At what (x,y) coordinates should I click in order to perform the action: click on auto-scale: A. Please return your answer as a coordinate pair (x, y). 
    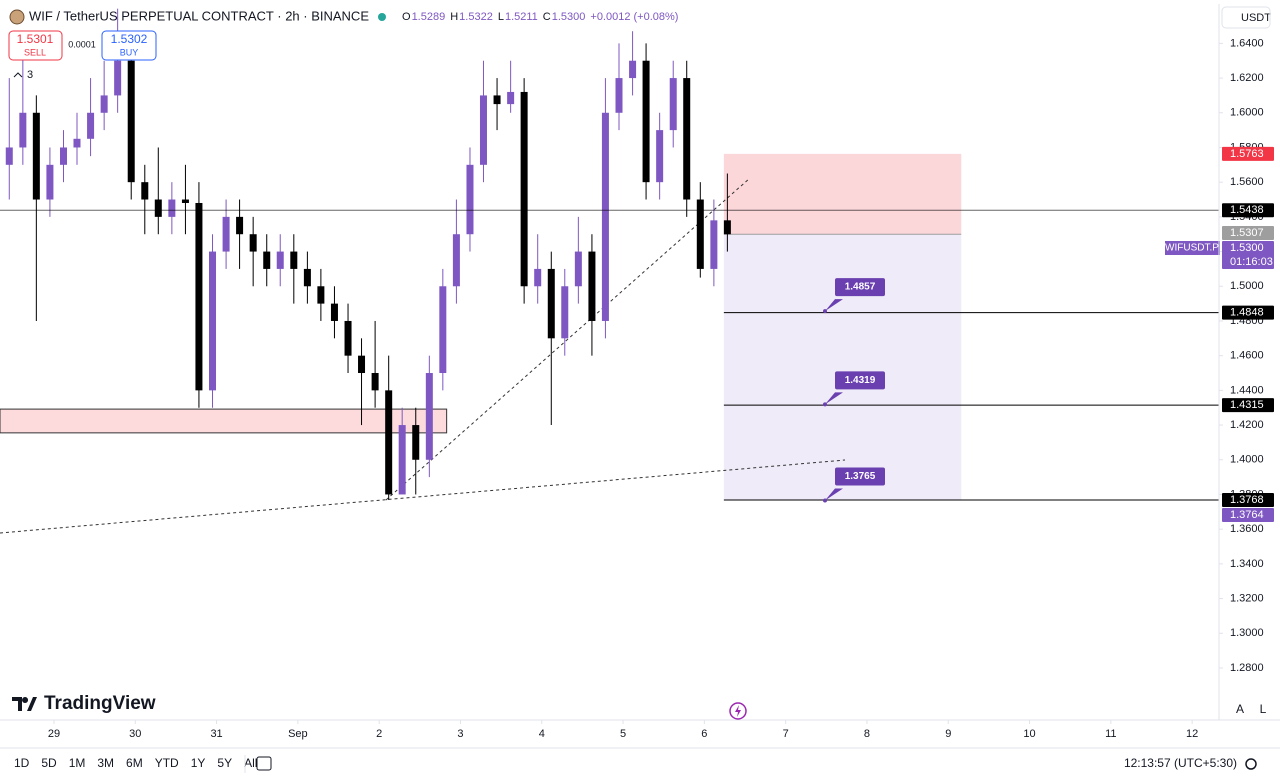
    Looking at the image, I should click on (1240, 709).